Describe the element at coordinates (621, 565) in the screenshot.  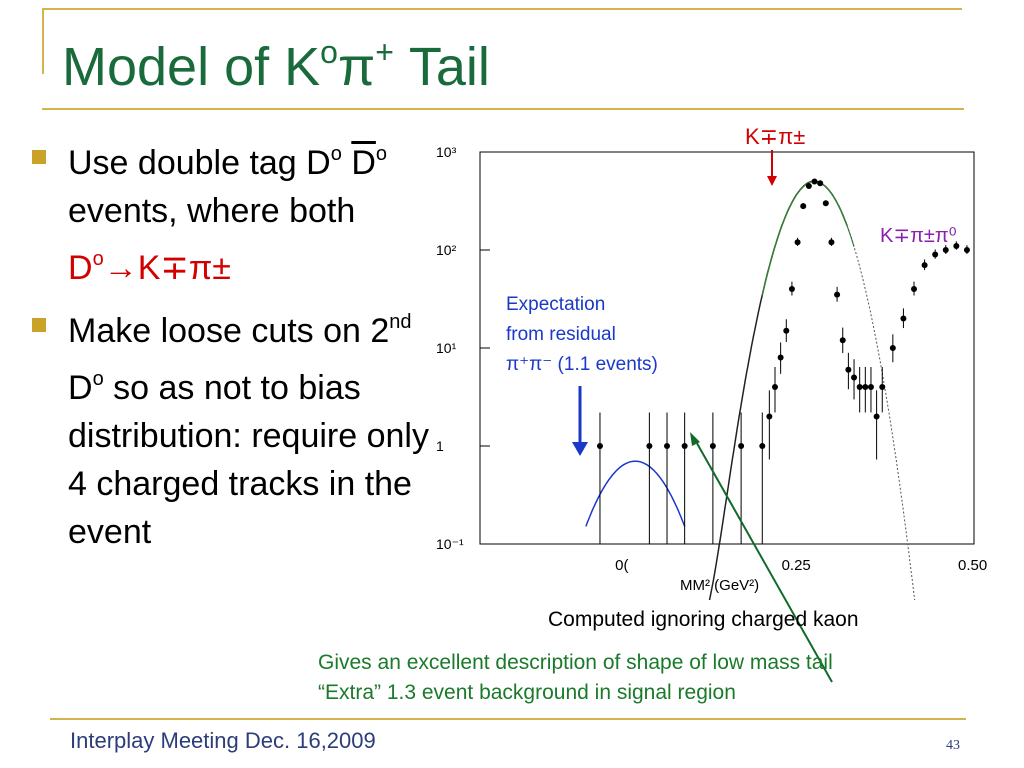
I see `x-tick-label: 0(` at that location.